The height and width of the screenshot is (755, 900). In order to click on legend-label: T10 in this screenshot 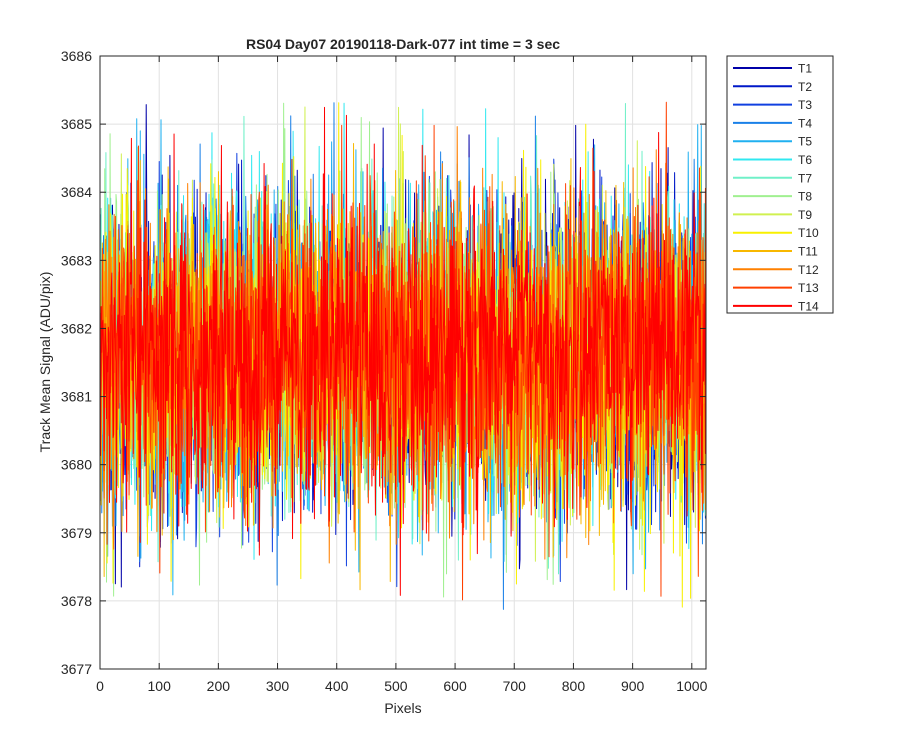, I will do `click(808, 233)`.